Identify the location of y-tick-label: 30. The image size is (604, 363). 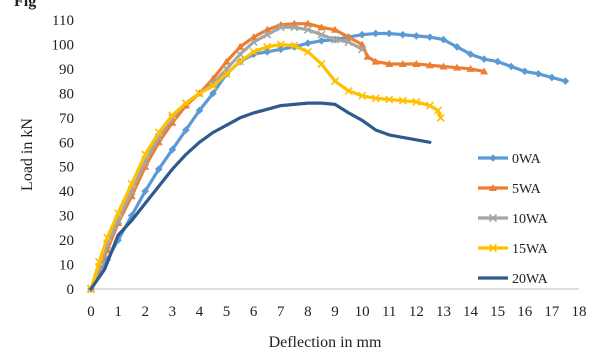
(66, 217).